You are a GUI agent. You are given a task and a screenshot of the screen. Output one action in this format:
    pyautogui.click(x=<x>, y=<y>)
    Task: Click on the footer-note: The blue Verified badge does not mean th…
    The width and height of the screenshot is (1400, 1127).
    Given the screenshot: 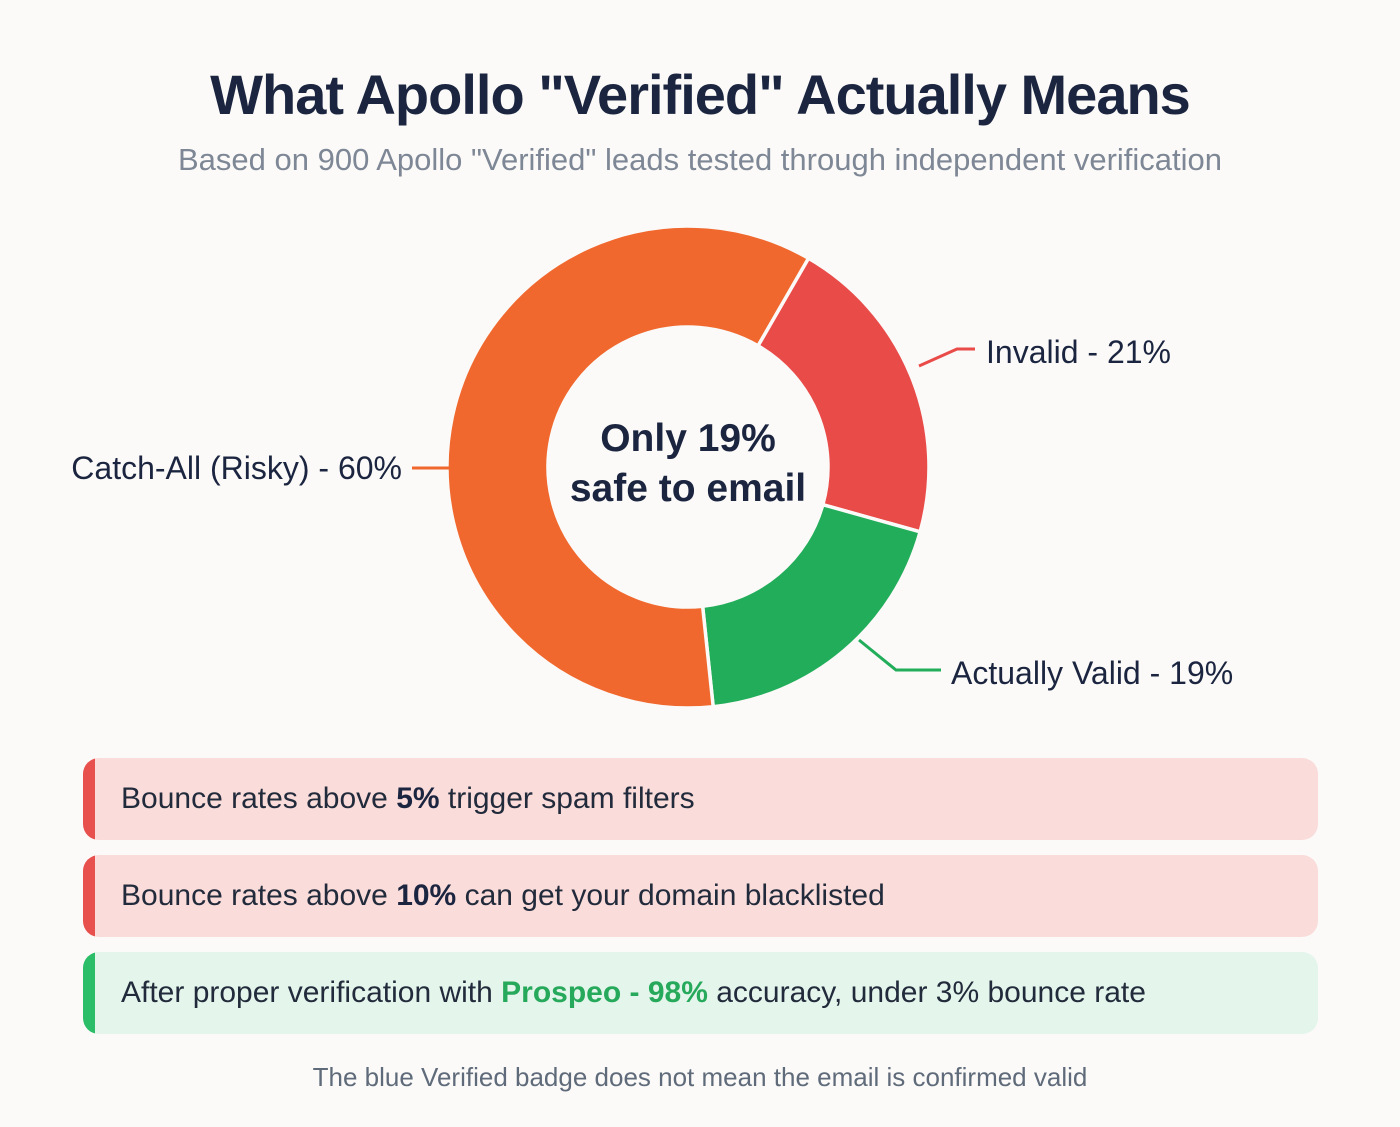 What is the action you would take?
    pyautogui.click(x=700, y=1077)
    